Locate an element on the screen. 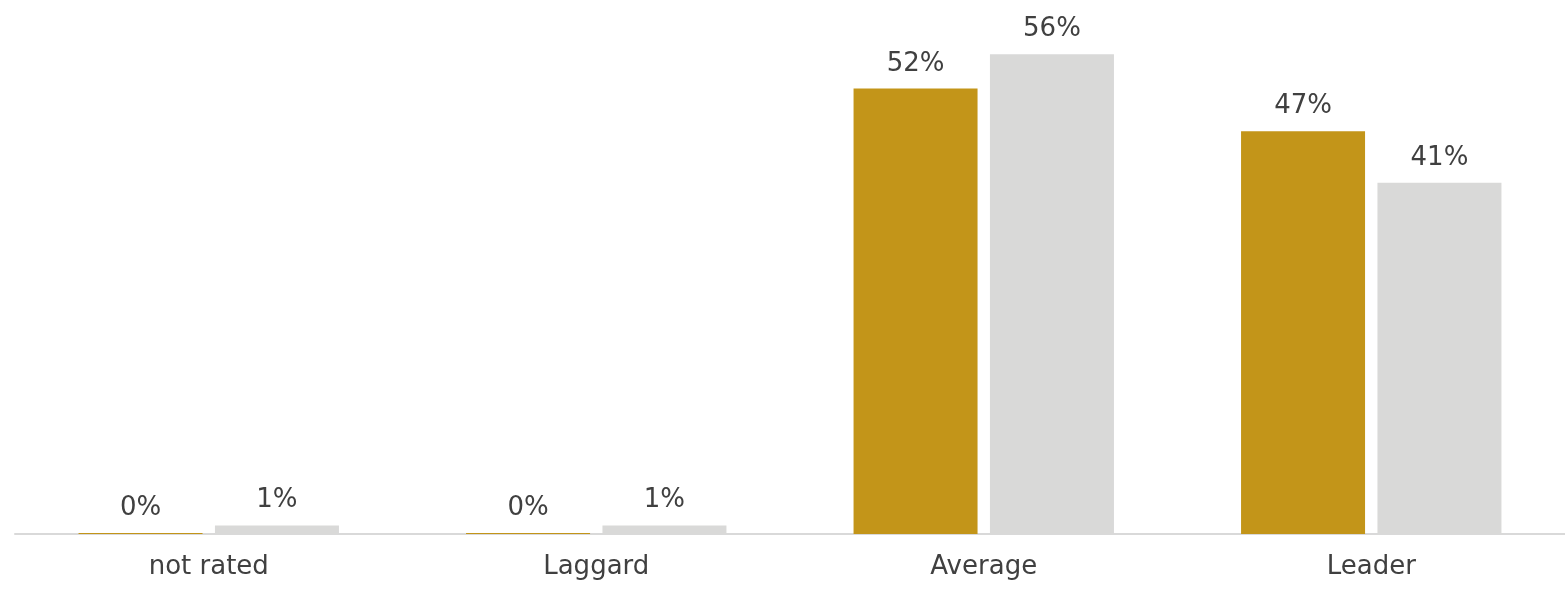 Image resolution: width=1565 pixels, height=596 pixels. data-label: 56% is located at coordinates (1052, 27).